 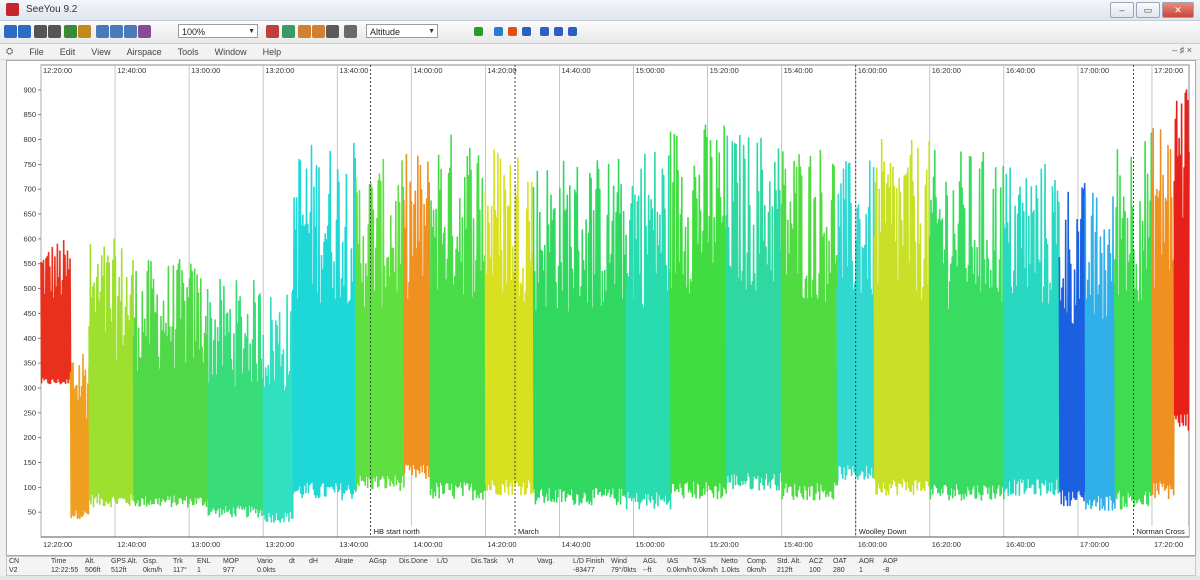 I want to click on y-tick-label: 650, so click(x=29, y=214).